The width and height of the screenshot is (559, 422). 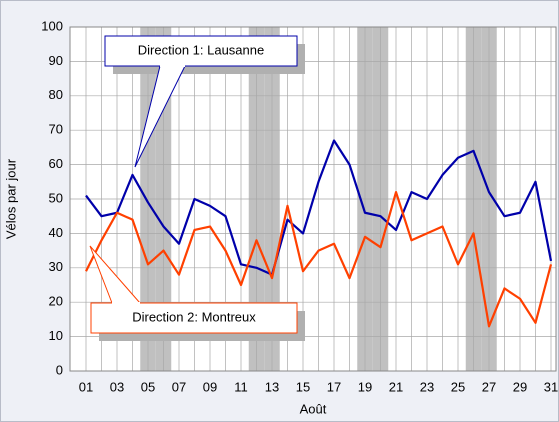 I want to click on y-tick-label: 70, so click(x=56, y=129).